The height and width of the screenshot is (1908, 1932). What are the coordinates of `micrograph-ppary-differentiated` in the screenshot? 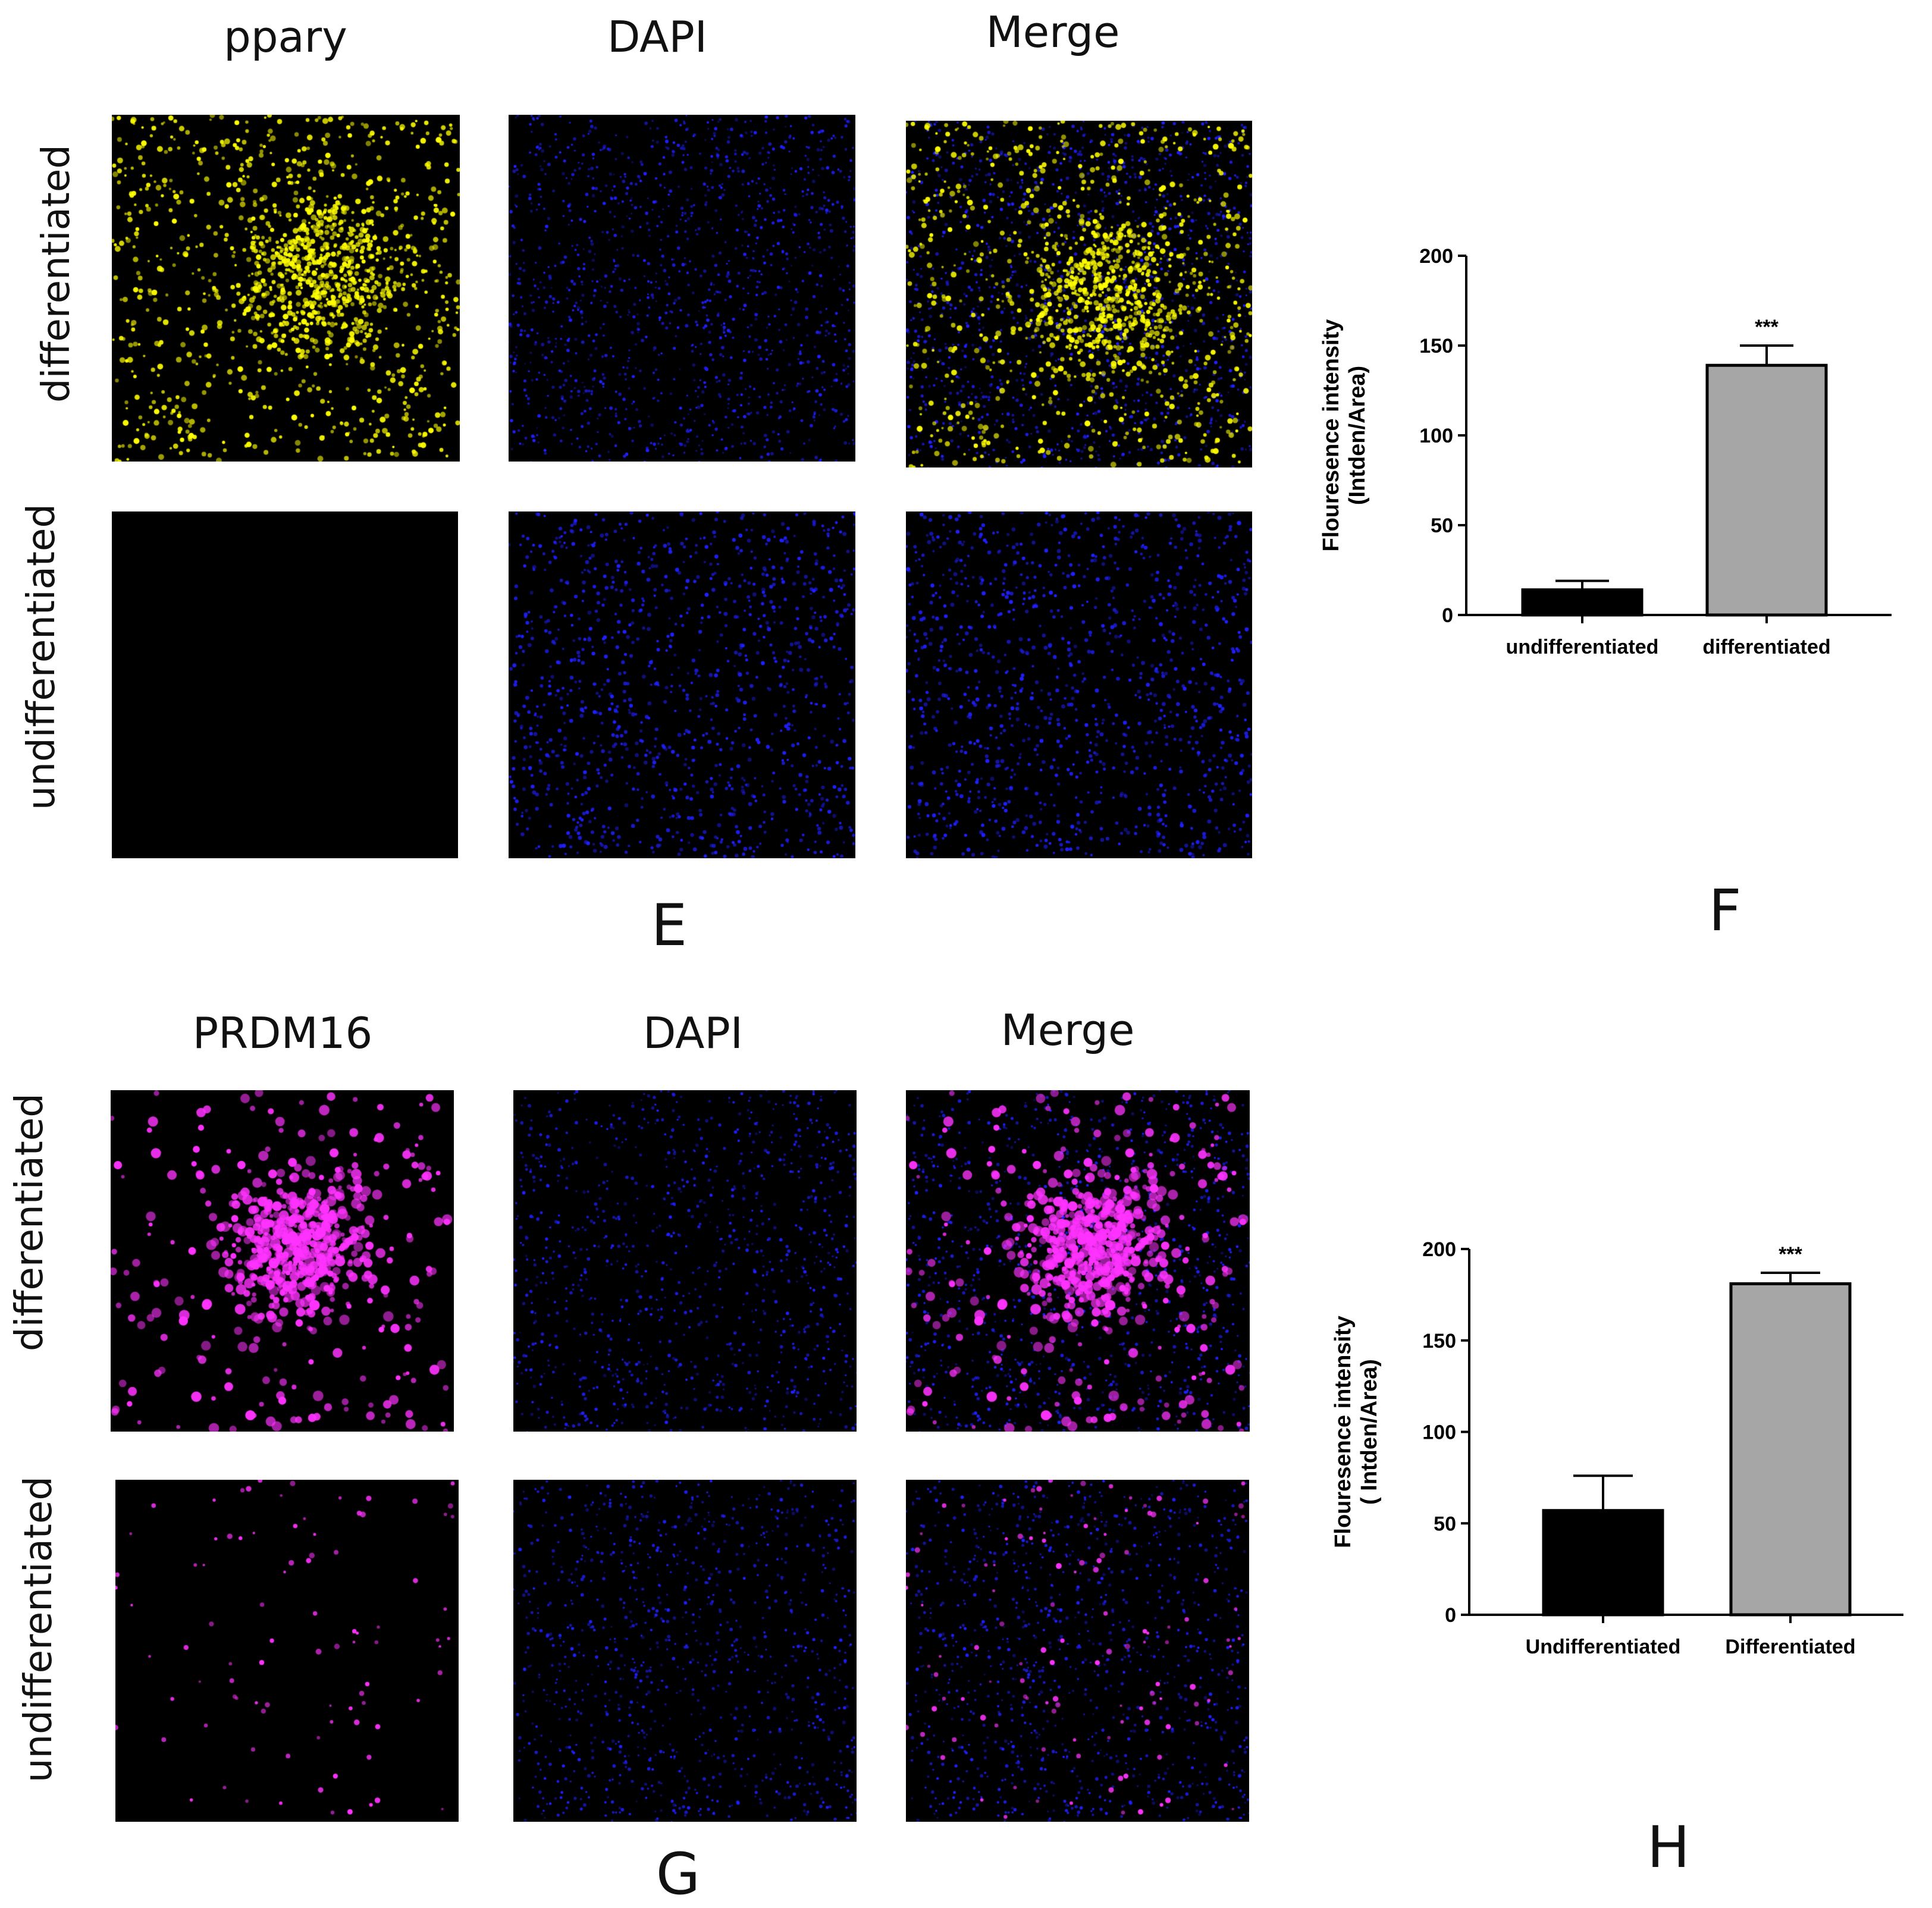 It's located at (286, 288).